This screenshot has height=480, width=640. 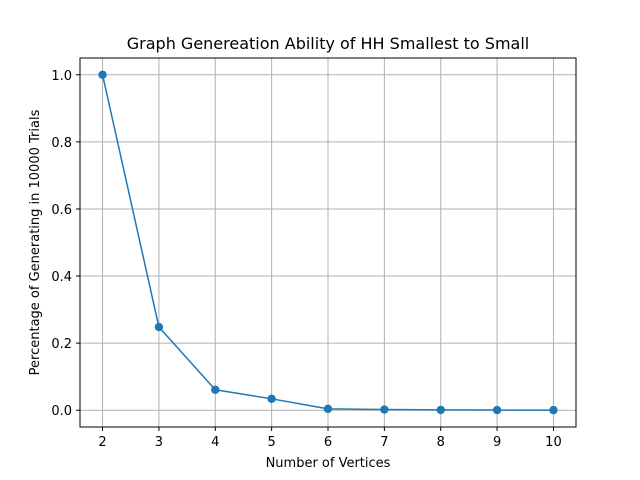 What do you see at coordinates (61, 210) in the screenshot?
I see `y-tick-label: 0.6` at bounding box center [61, 210].